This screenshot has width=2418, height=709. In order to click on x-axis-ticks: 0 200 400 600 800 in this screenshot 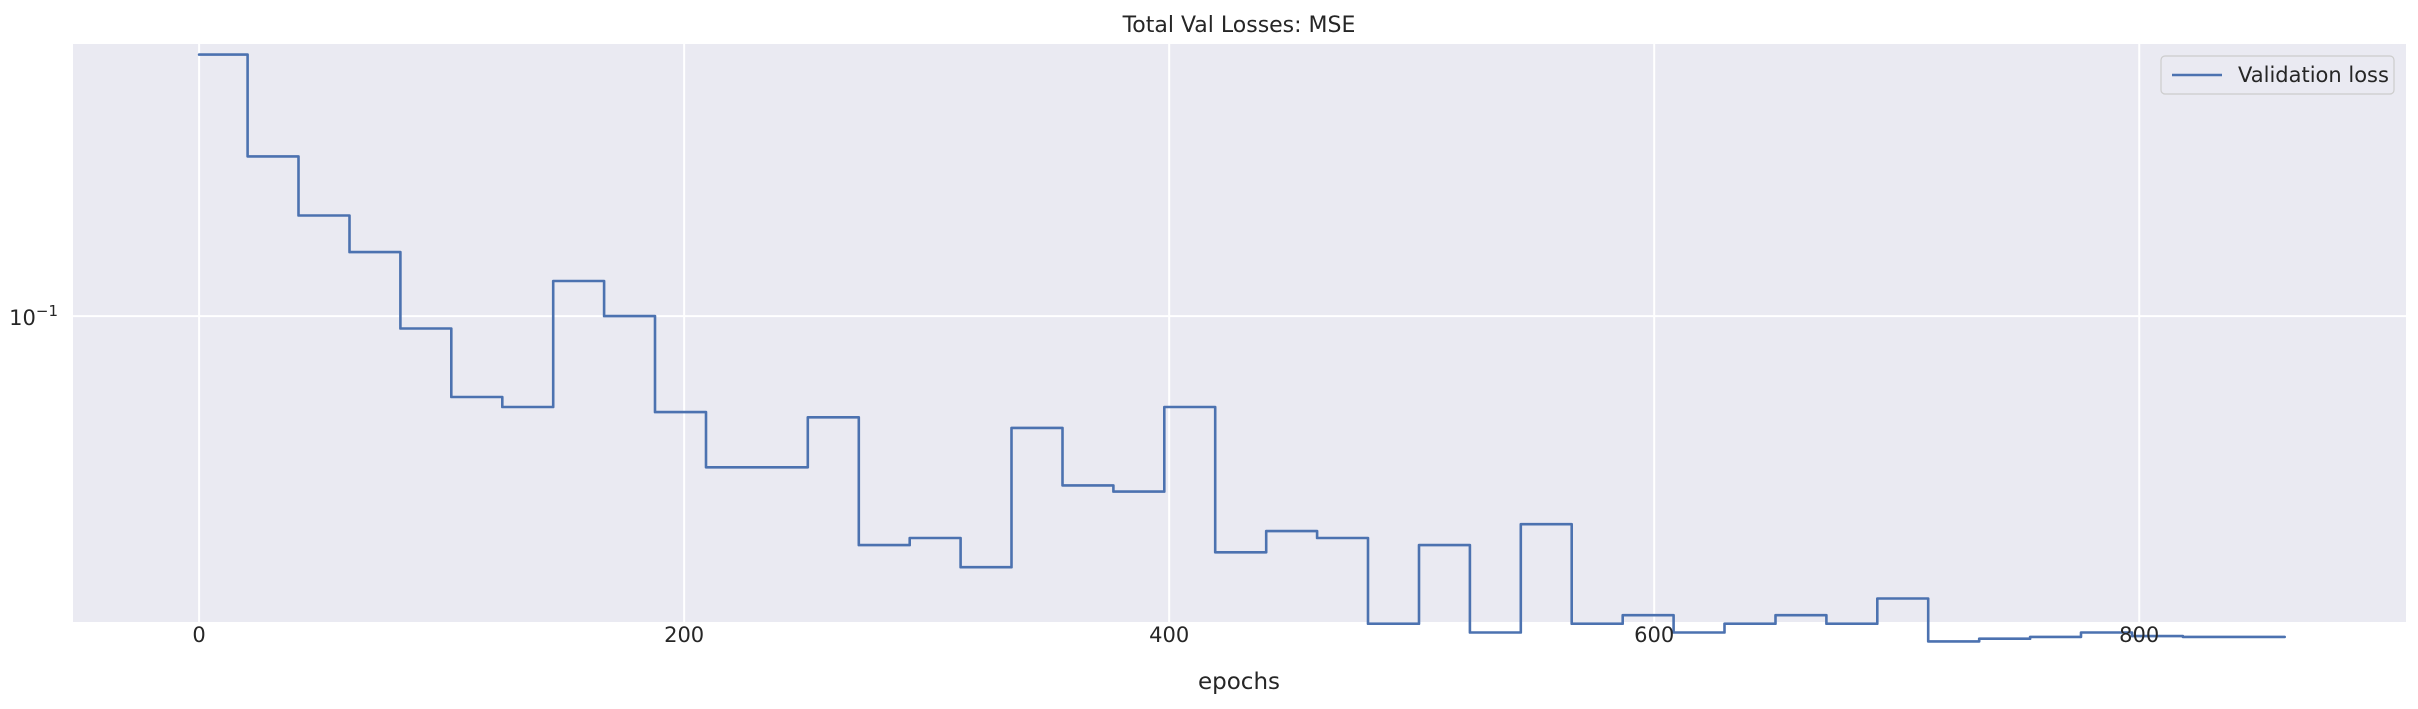, I will do `click(1175, 635)`.